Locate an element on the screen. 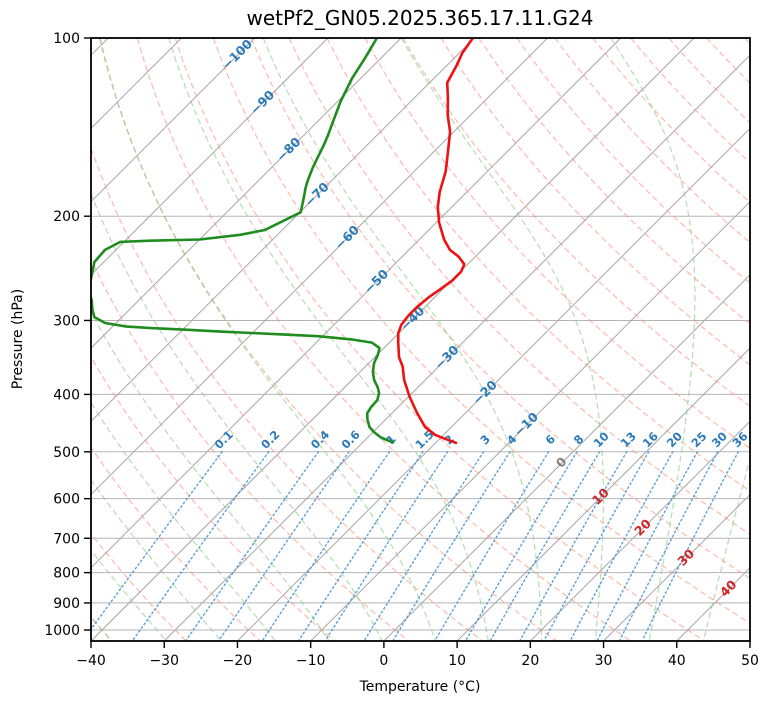 This screenshot has width=775, height=708. mixing-ratio-line-1.5 is located at coordinates (361, 546).